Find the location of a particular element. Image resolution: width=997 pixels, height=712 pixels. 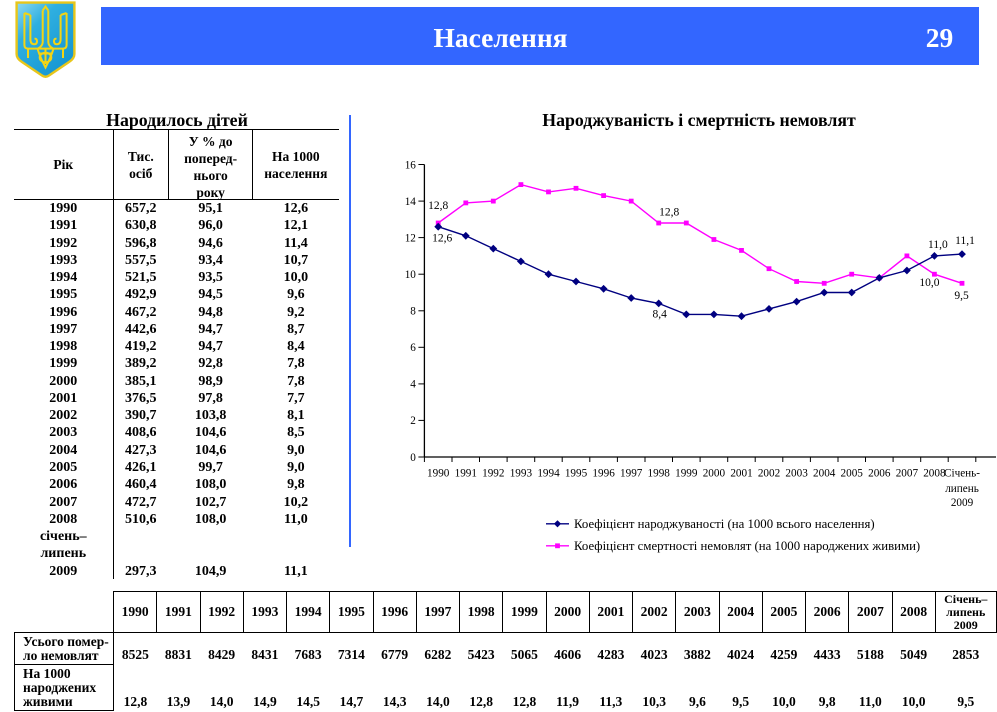

svg-text: 1992 is located at coordinates (493, 474).